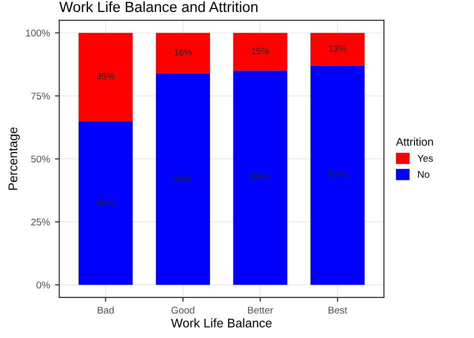  What do you see at coordinates (38, 33) in the screenshot?
I see `y-tick-label: 100%` at bounding box center [38, 33].